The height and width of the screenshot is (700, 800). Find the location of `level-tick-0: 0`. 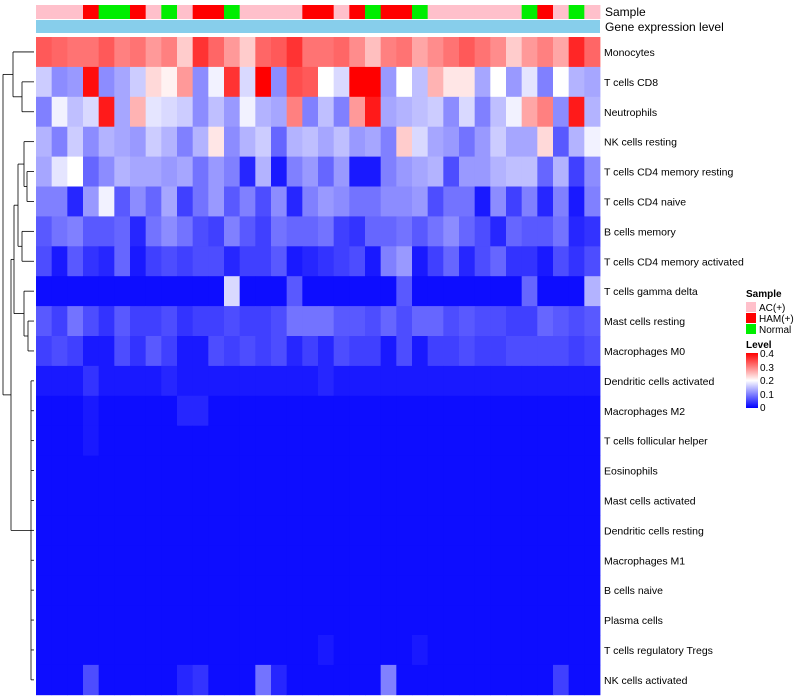

level-tick-0: 0 is located at coordinates (763, 408).